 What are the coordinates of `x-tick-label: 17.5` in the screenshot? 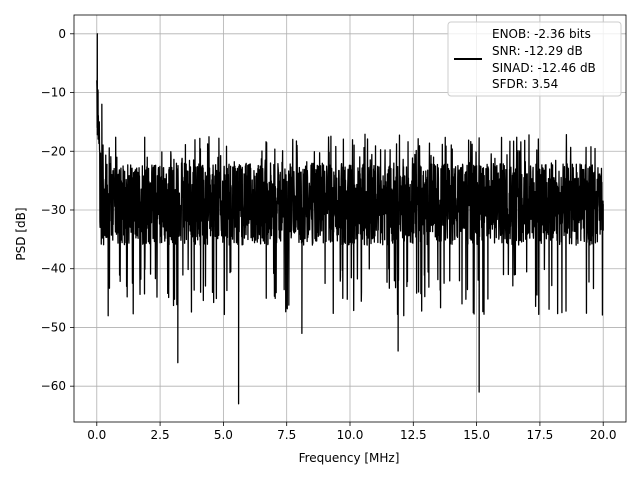 It's located at (540, 435).